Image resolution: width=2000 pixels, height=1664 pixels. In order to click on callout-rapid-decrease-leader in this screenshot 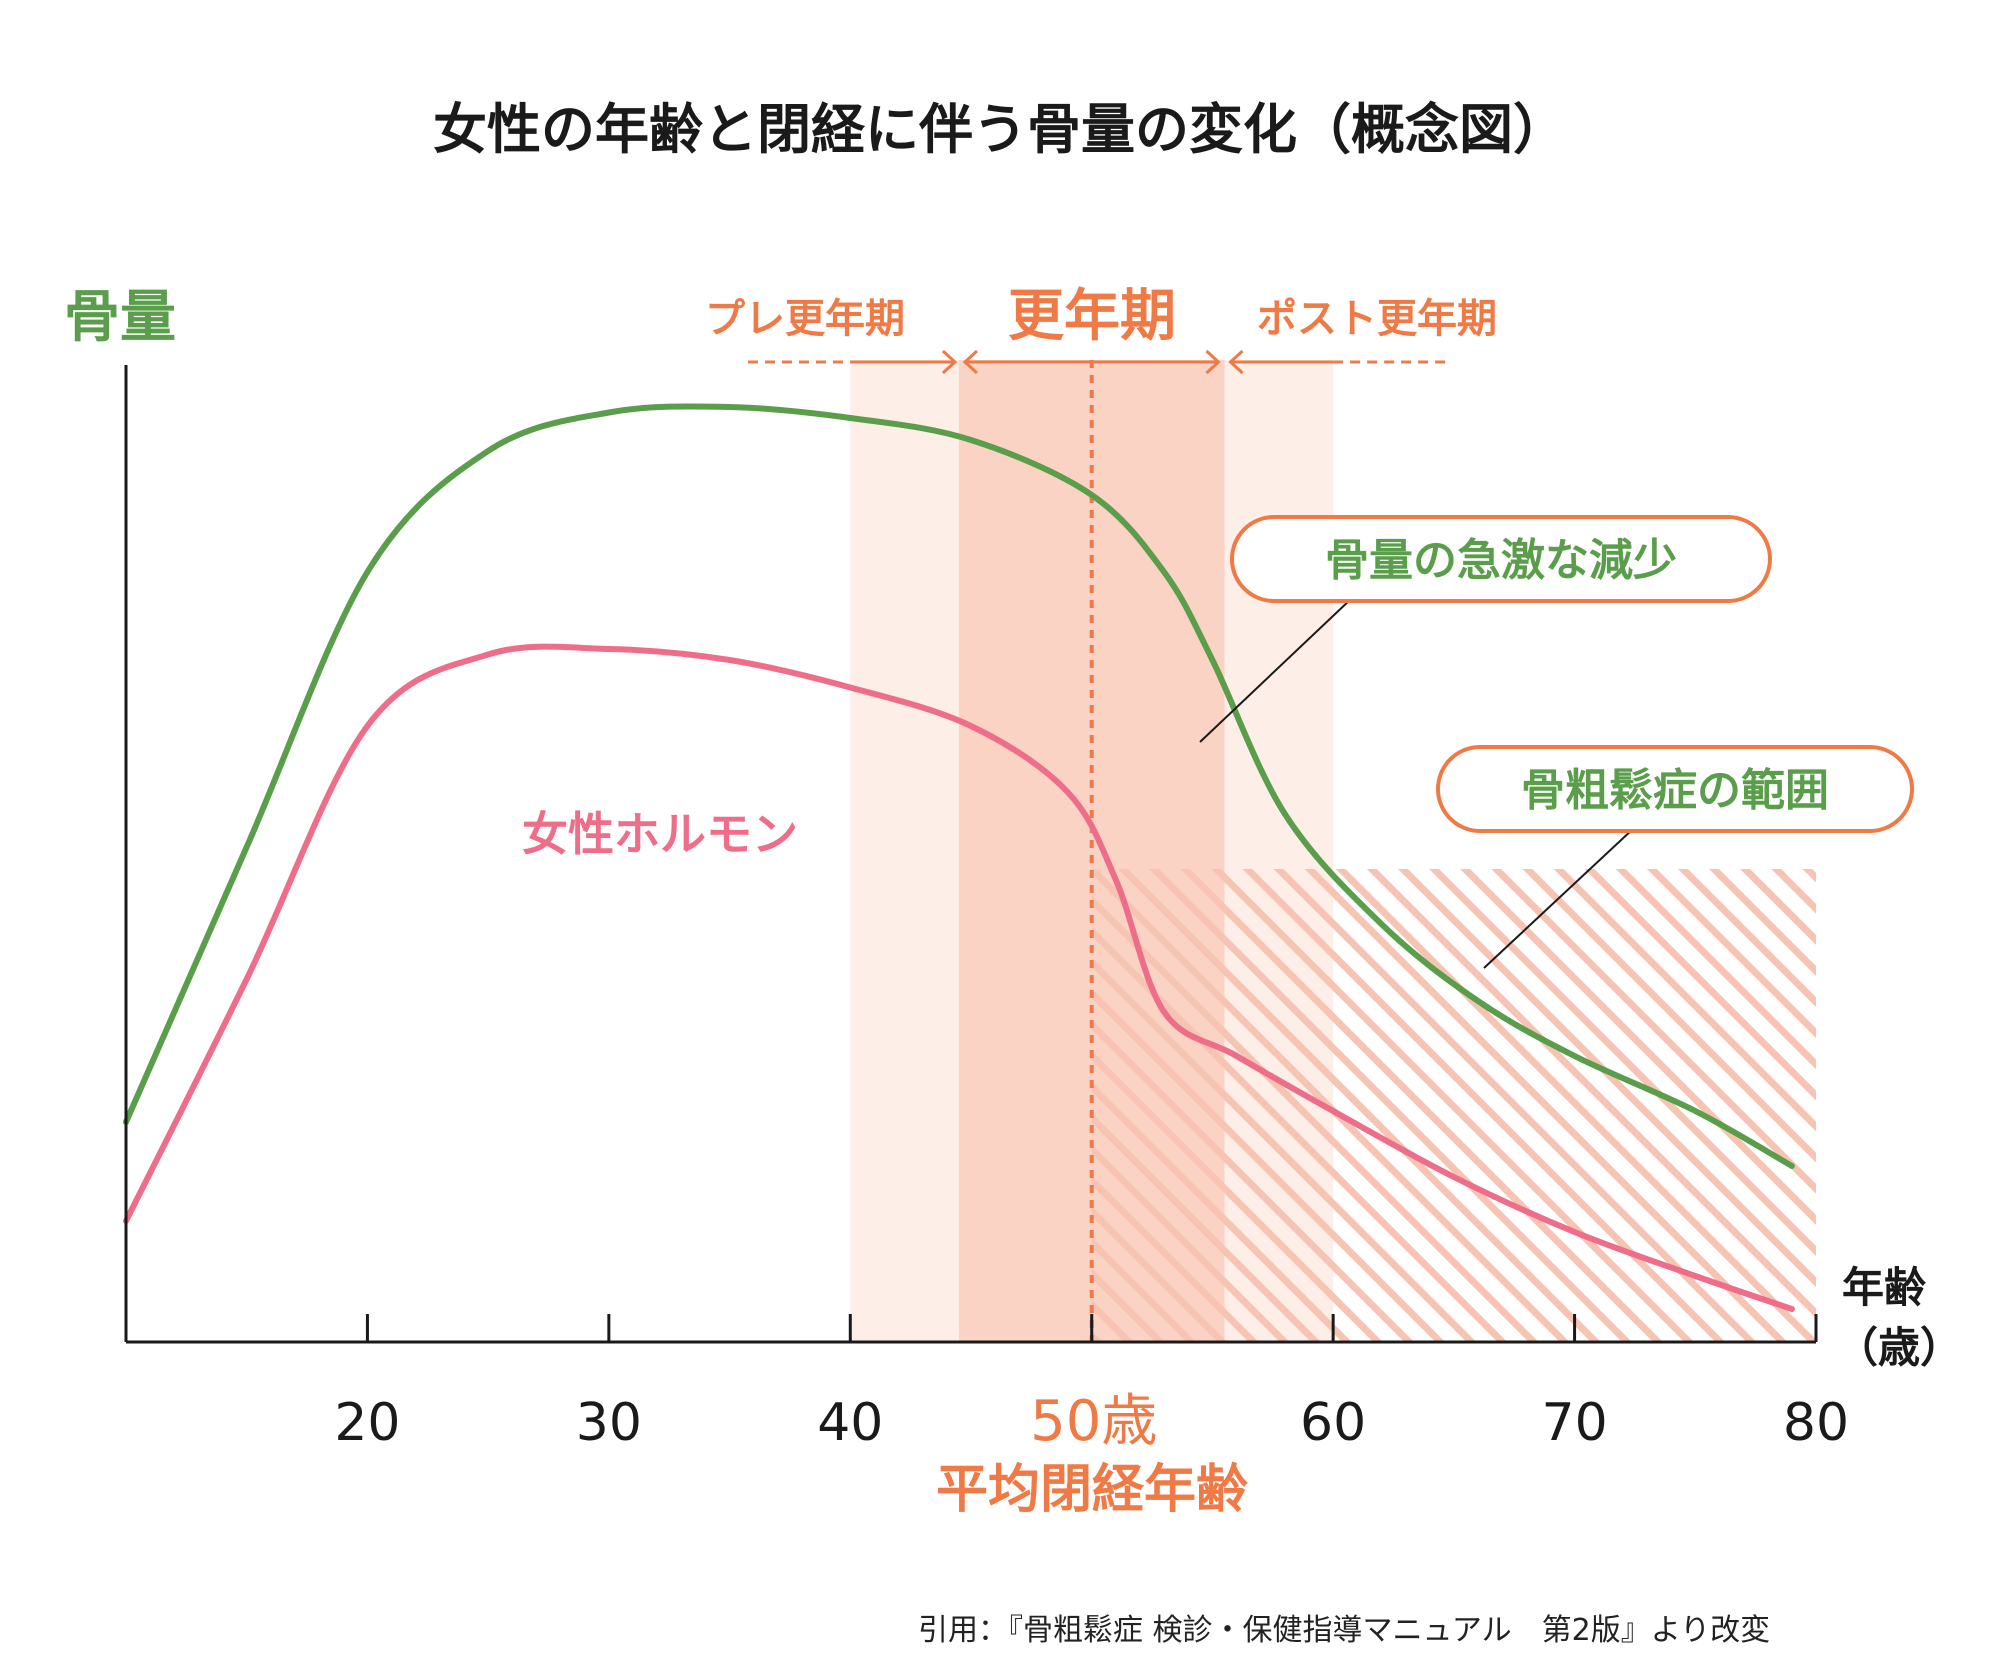, I will do `click(1276, 670)`.